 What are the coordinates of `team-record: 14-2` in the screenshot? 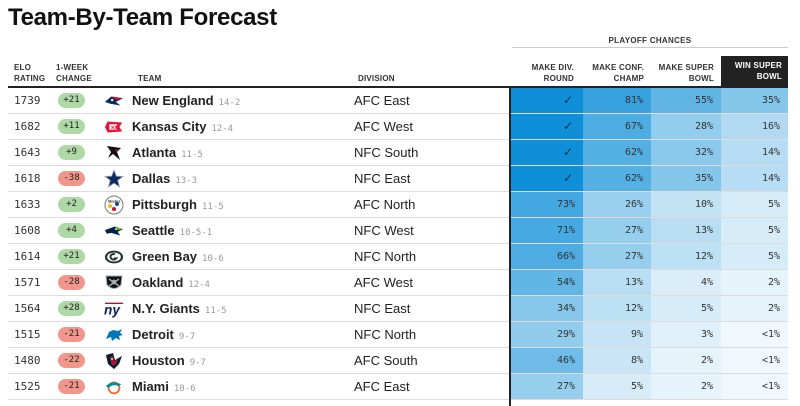 It's located at (229, 103).